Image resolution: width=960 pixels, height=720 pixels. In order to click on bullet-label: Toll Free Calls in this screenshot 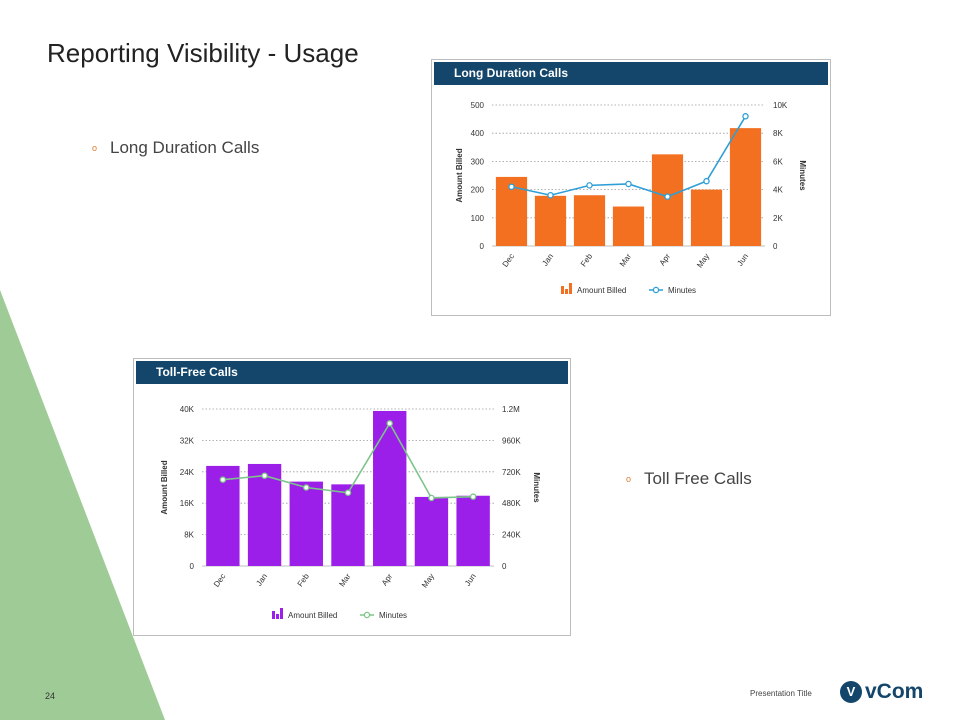, I will do `click(698, 478)`.